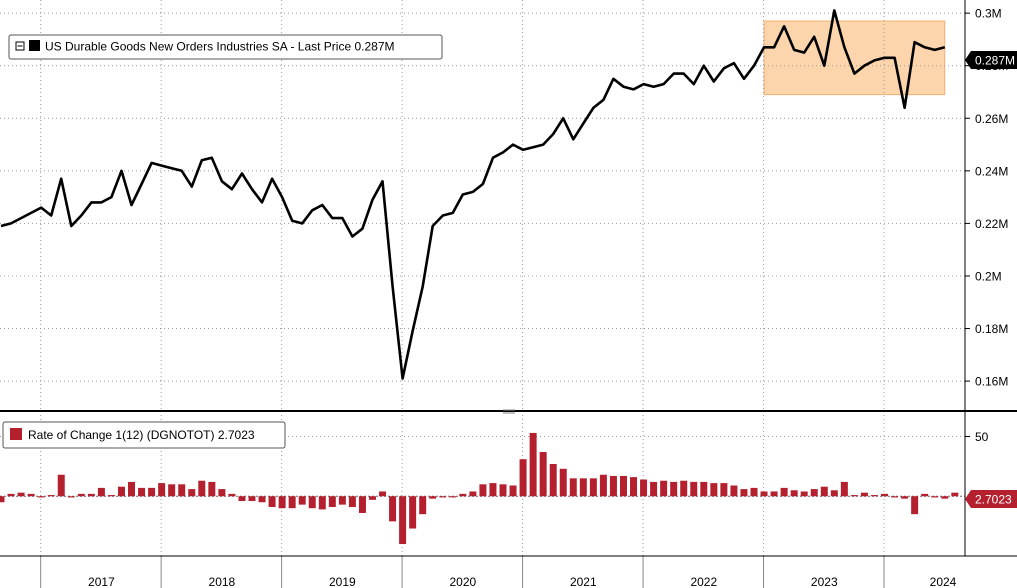  Describe the element at coordinates (509, 411) in the screenshot. I see `pane-splitter-handle` at that location.